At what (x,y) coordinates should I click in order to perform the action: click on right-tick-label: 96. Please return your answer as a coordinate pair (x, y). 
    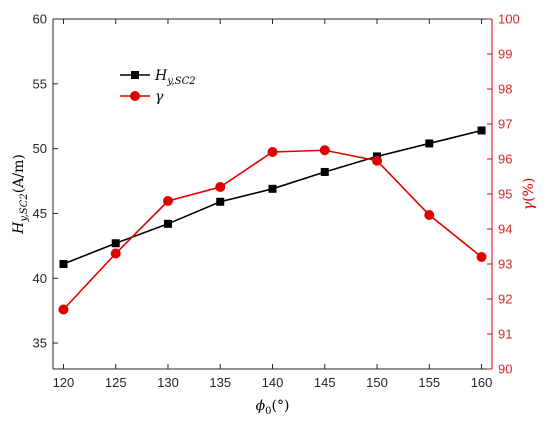
    Looking at the image, I should click on (505, 159).